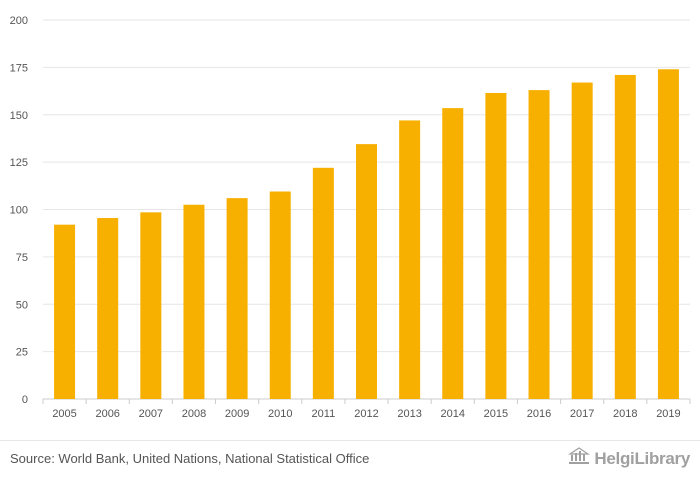 This screenshot has width=700, height=483. Describe the element at coordinates (194, 414) in the screenshot. I see `x-tick-label: 2008` at that location.